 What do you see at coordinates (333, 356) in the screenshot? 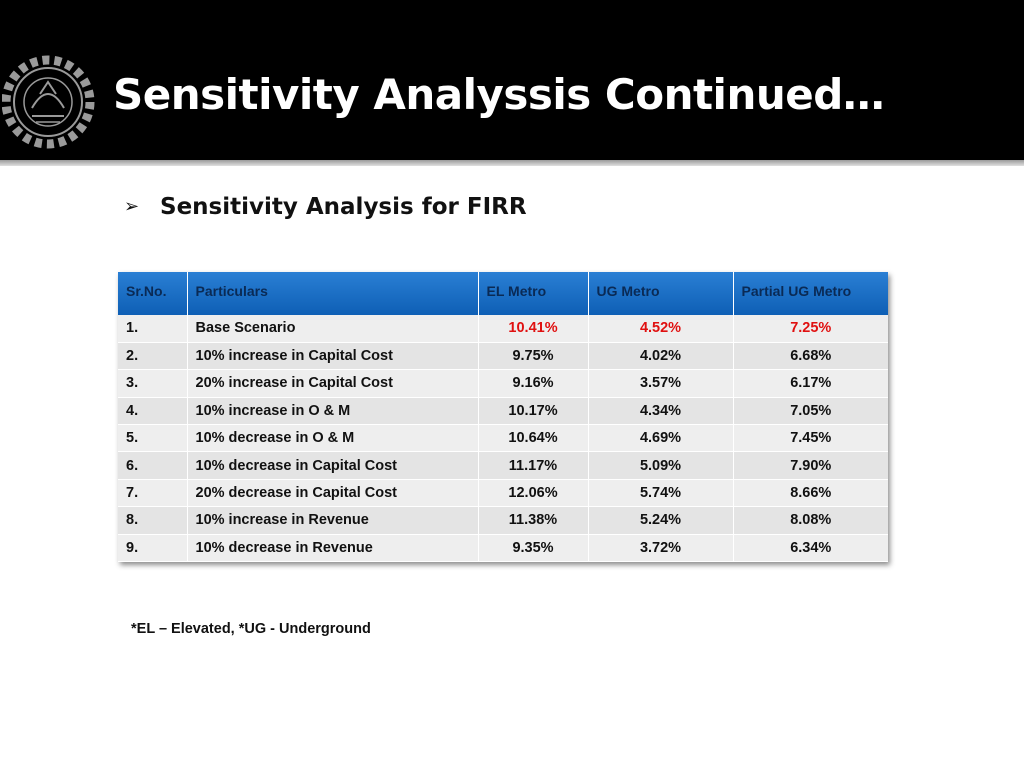
I see `cell-particulars: 10% increase in Capital Cost` at bounding box center [333, 356].